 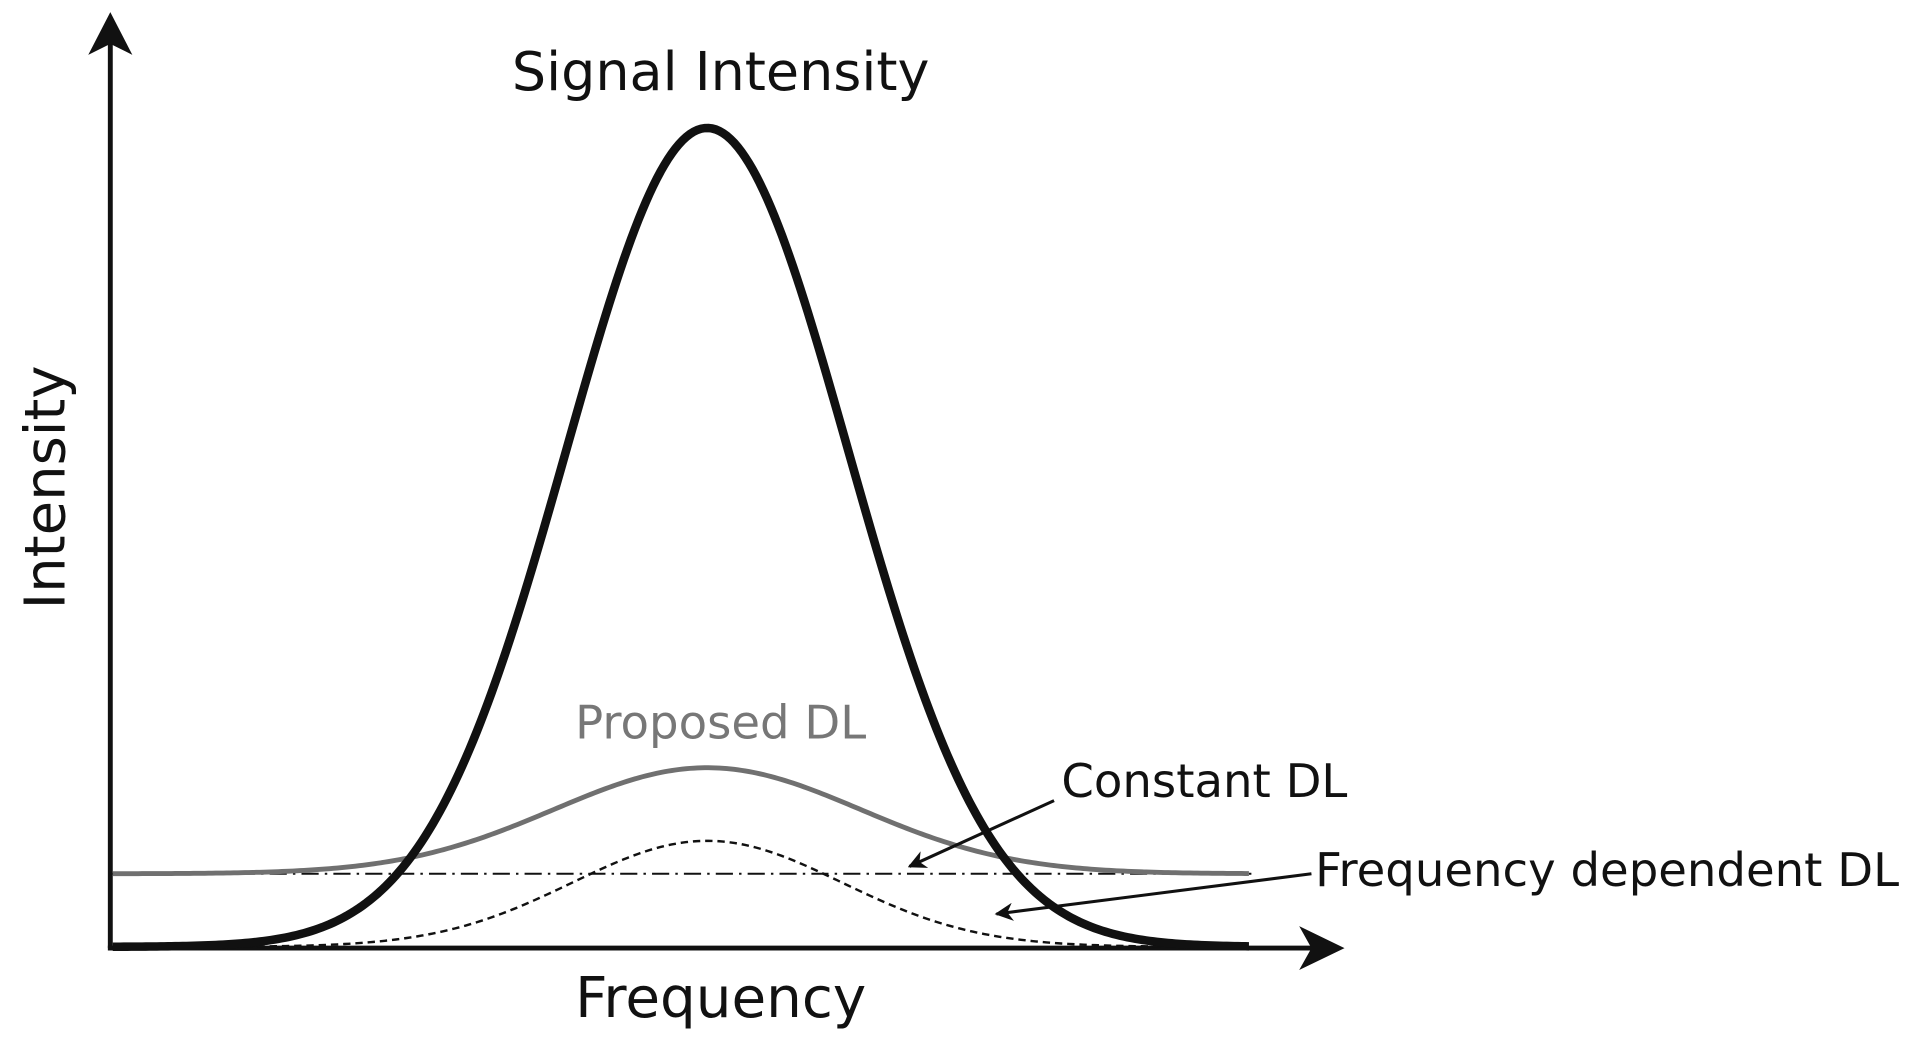 What do you see at coordinates (680, 821) in the screenshot?
I see `proposed-dl-curve` at bounding box center [680, 821].